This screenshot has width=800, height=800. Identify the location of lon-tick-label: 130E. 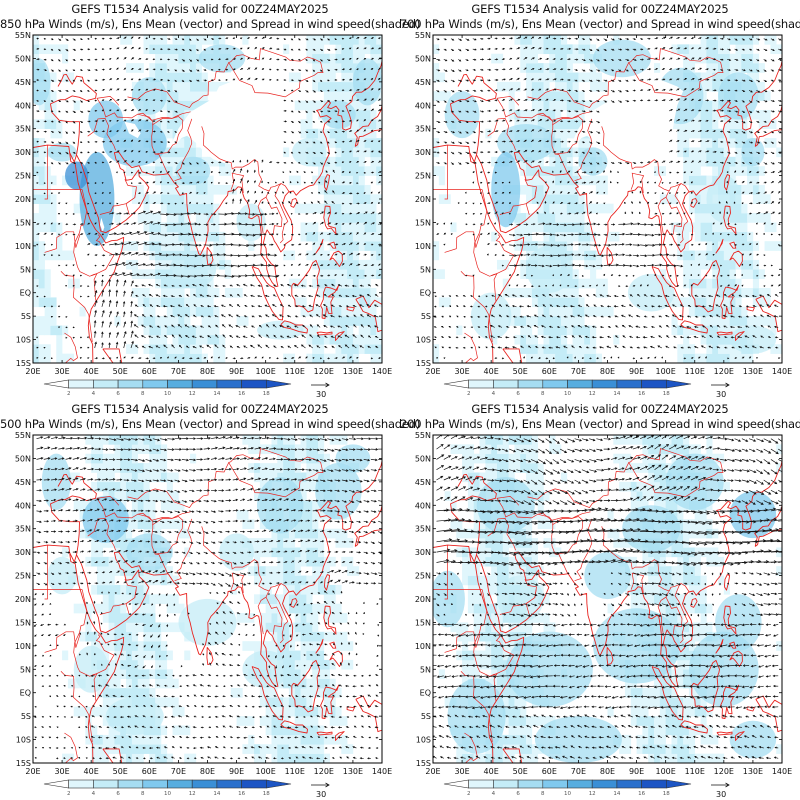
(753, 371).